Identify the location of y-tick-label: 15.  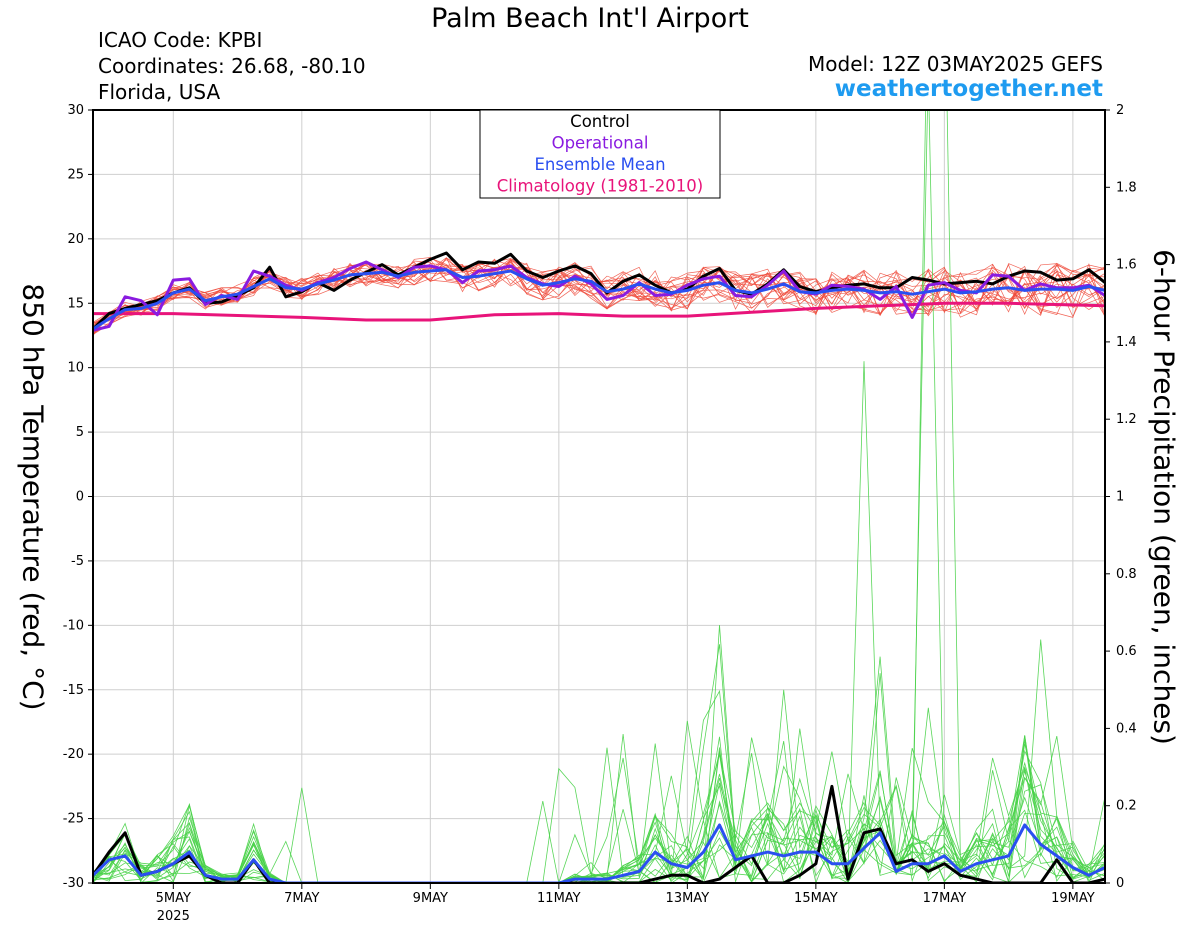
(75, 303).